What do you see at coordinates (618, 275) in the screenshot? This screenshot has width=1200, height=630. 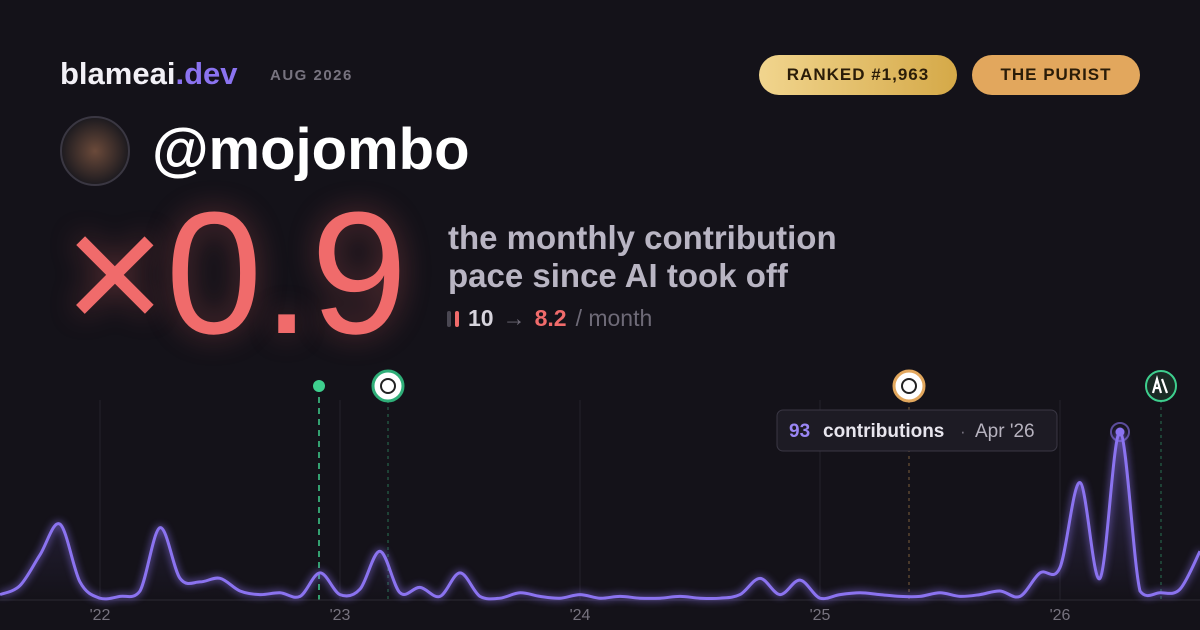 I see `caption-line: pace since AI took off` at bounding box center [618, 275].